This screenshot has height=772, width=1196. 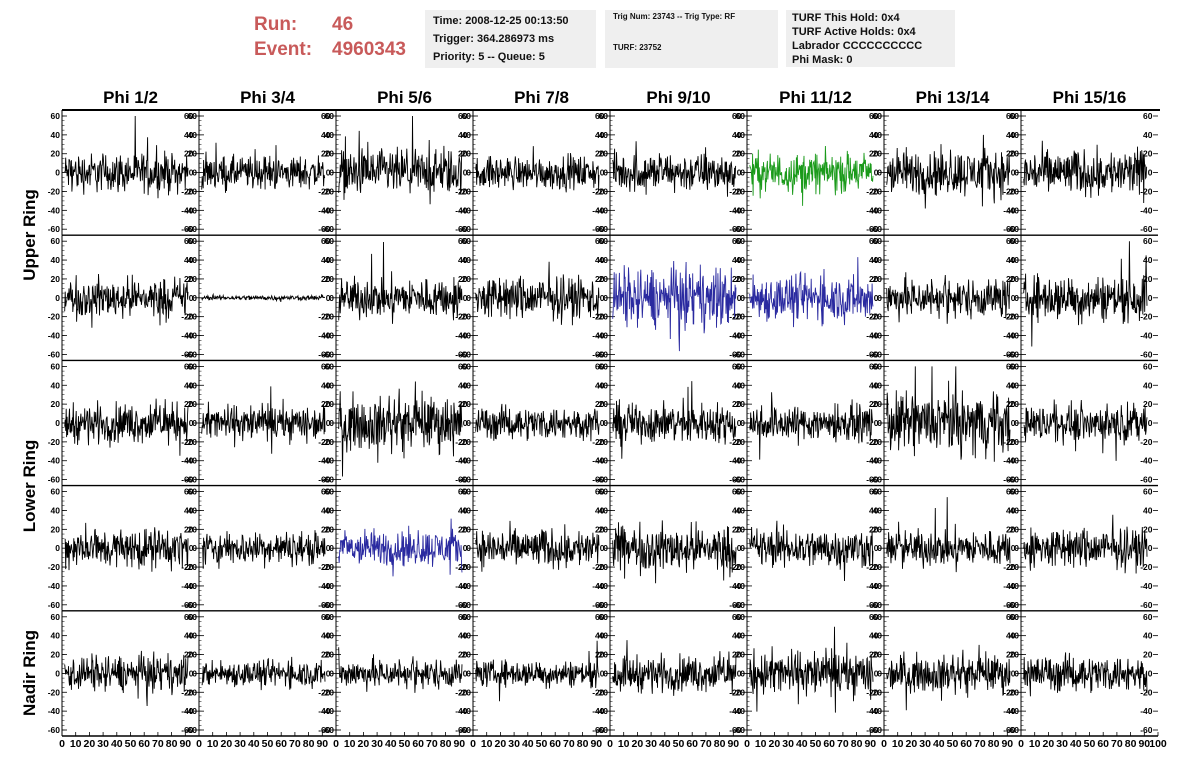 I want to click on turf-active-holds-text: TURF Active Holds: 0x4, so click(x=854, y=32).